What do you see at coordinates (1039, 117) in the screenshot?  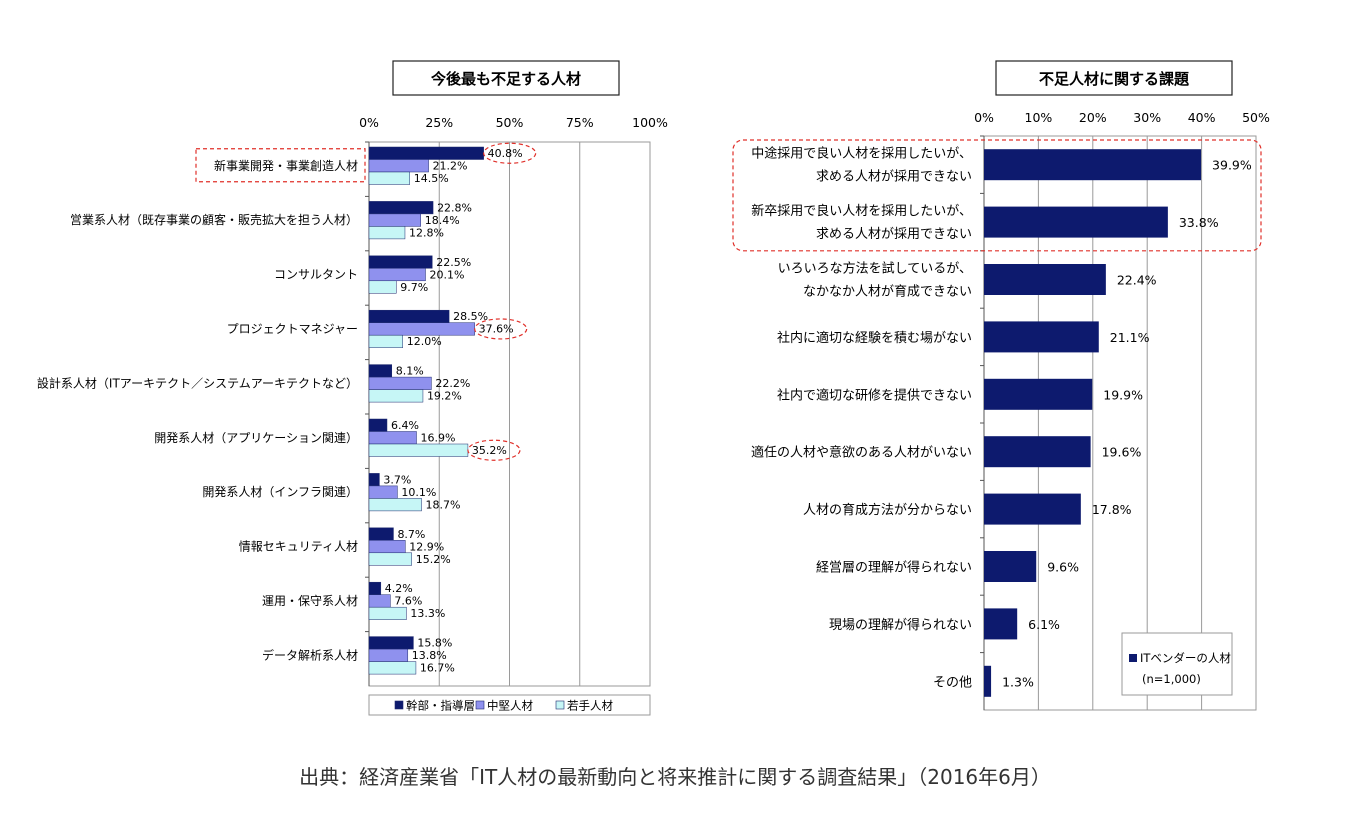 I see `right-x-tick-label: 10%` at bounding box center [1039, 117].